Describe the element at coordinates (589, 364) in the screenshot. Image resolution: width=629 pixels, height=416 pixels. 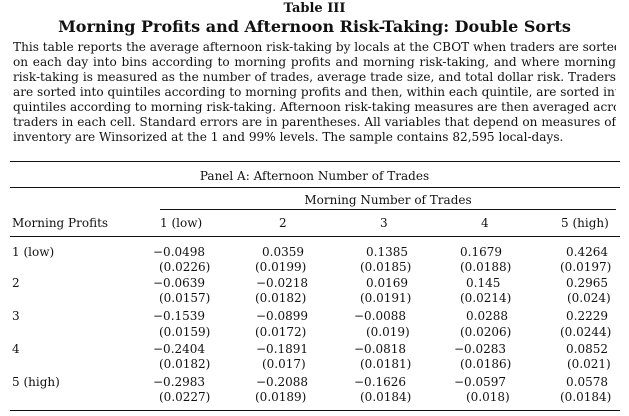
I see `table-cell-error: (0.021)` at that location.